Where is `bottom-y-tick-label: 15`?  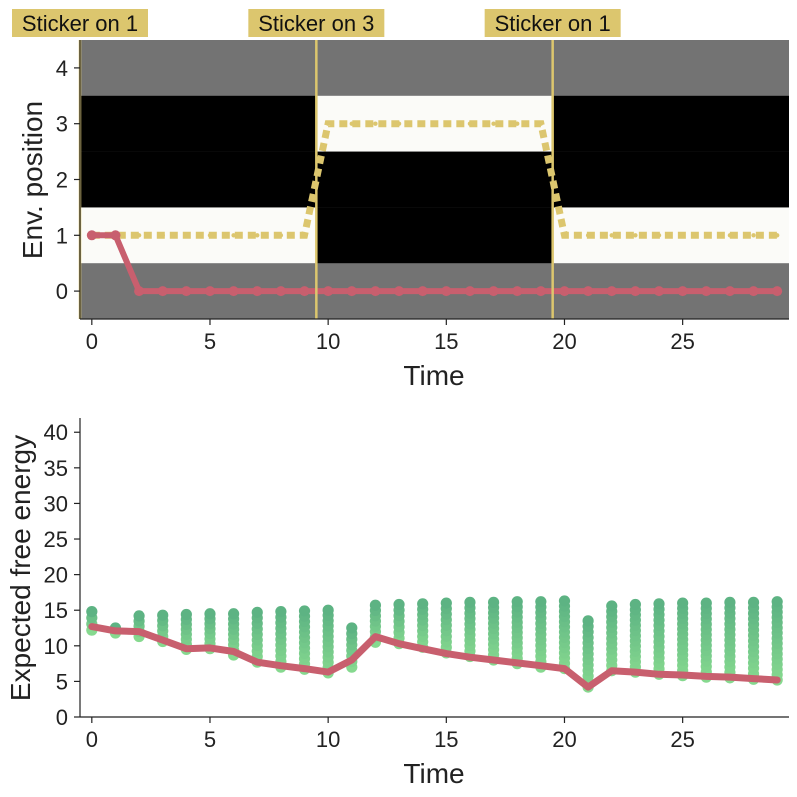 bottom-y-tick-label: 15 is located at coordinates (56, 610).